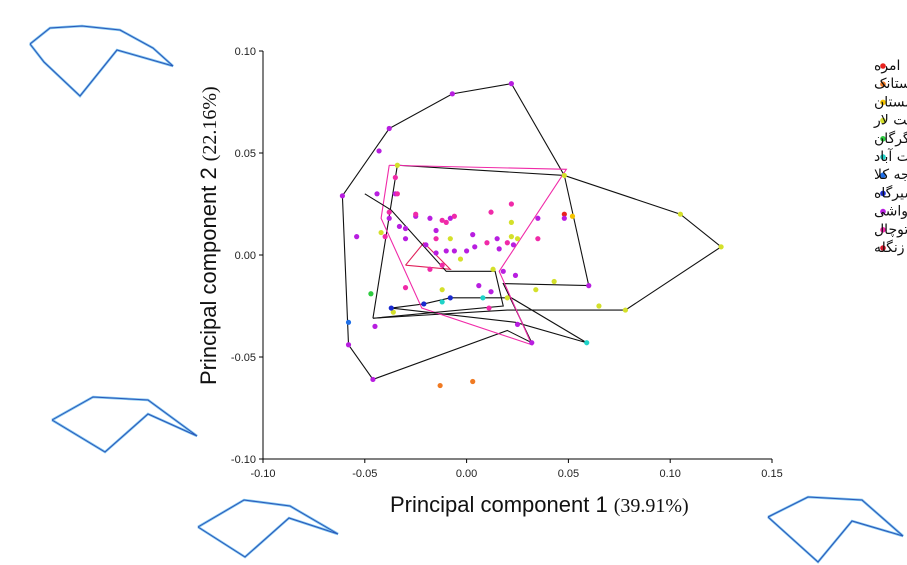  Describe the element at coordinates (835, 529) in the screenshot. I see `landmark-thumbnail-bottom-right` at that location.